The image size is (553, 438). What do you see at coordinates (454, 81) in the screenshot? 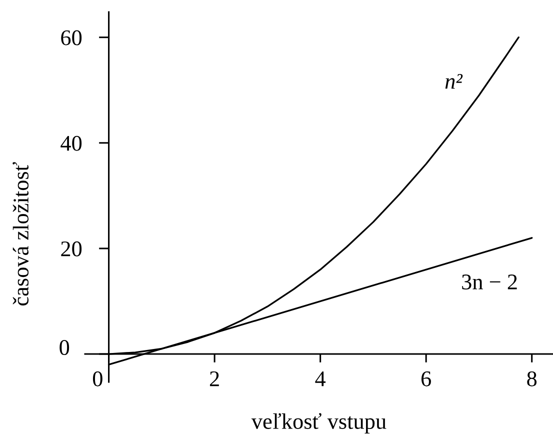
I see `series-label: n²` at bounding box center [454, 81].